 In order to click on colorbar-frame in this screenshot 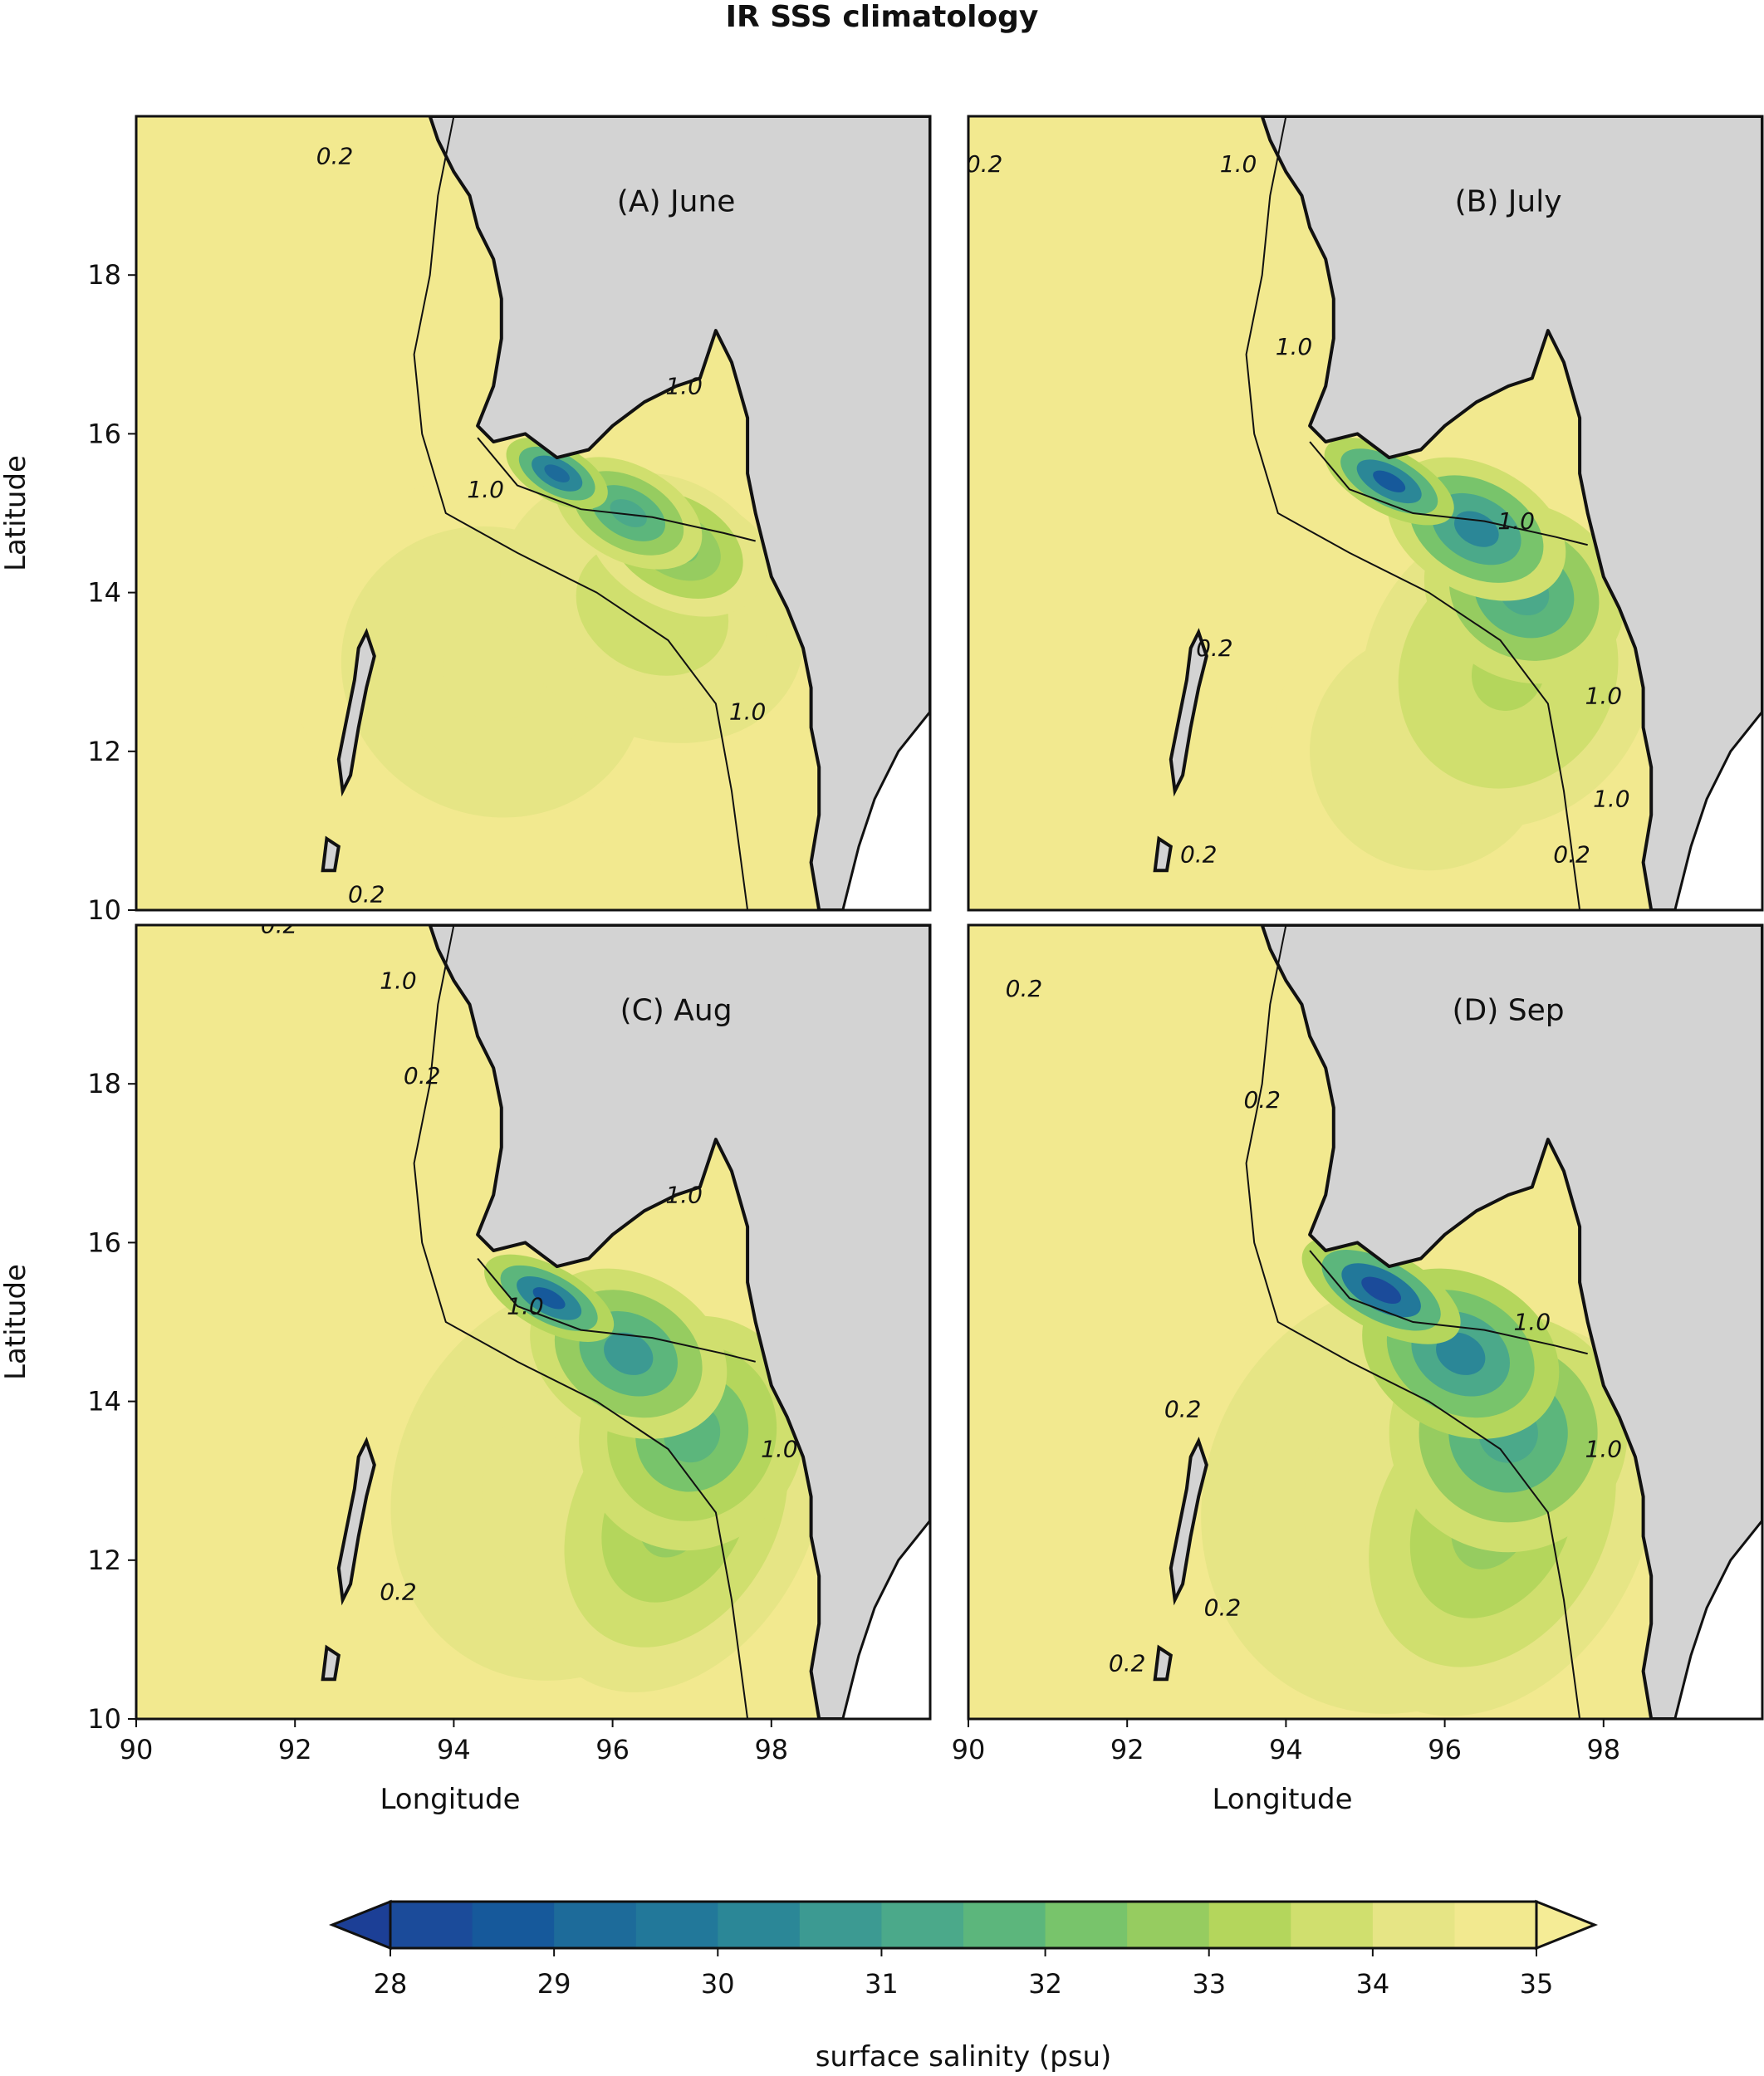, I will do `click(964, 1925)`.